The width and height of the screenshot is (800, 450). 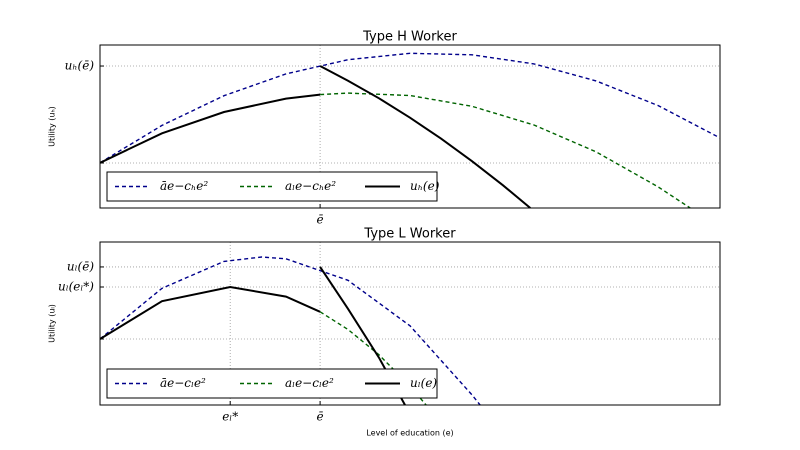 I want to click on y-tick-label: uₗ(eₗ*), so click(x=76, y=286).